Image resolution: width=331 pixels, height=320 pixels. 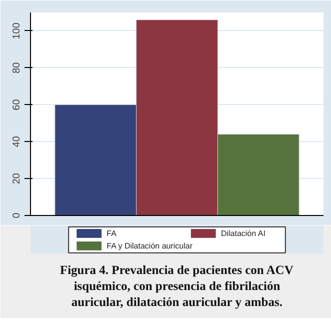 I want to click on legend-label: Dilatación AI, so click(x=243, y=233).